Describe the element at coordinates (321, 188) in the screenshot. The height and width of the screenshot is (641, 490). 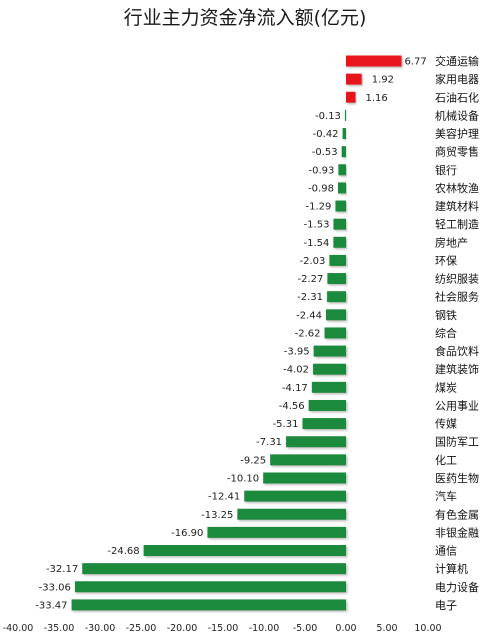
I see `value-label-7: -0.98` at that location.